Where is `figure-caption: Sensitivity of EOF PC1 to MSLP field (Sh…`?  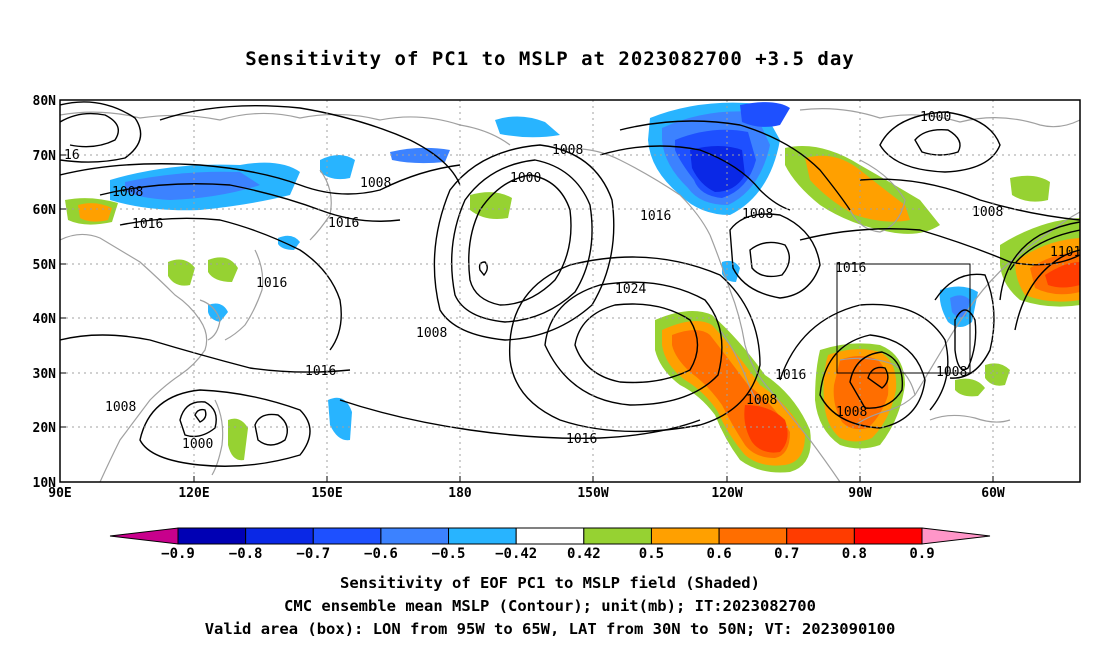
figure-caption: Sensitivity of EOF PC1 to MSLP field (Sh… is located at coordinates (550, 606).